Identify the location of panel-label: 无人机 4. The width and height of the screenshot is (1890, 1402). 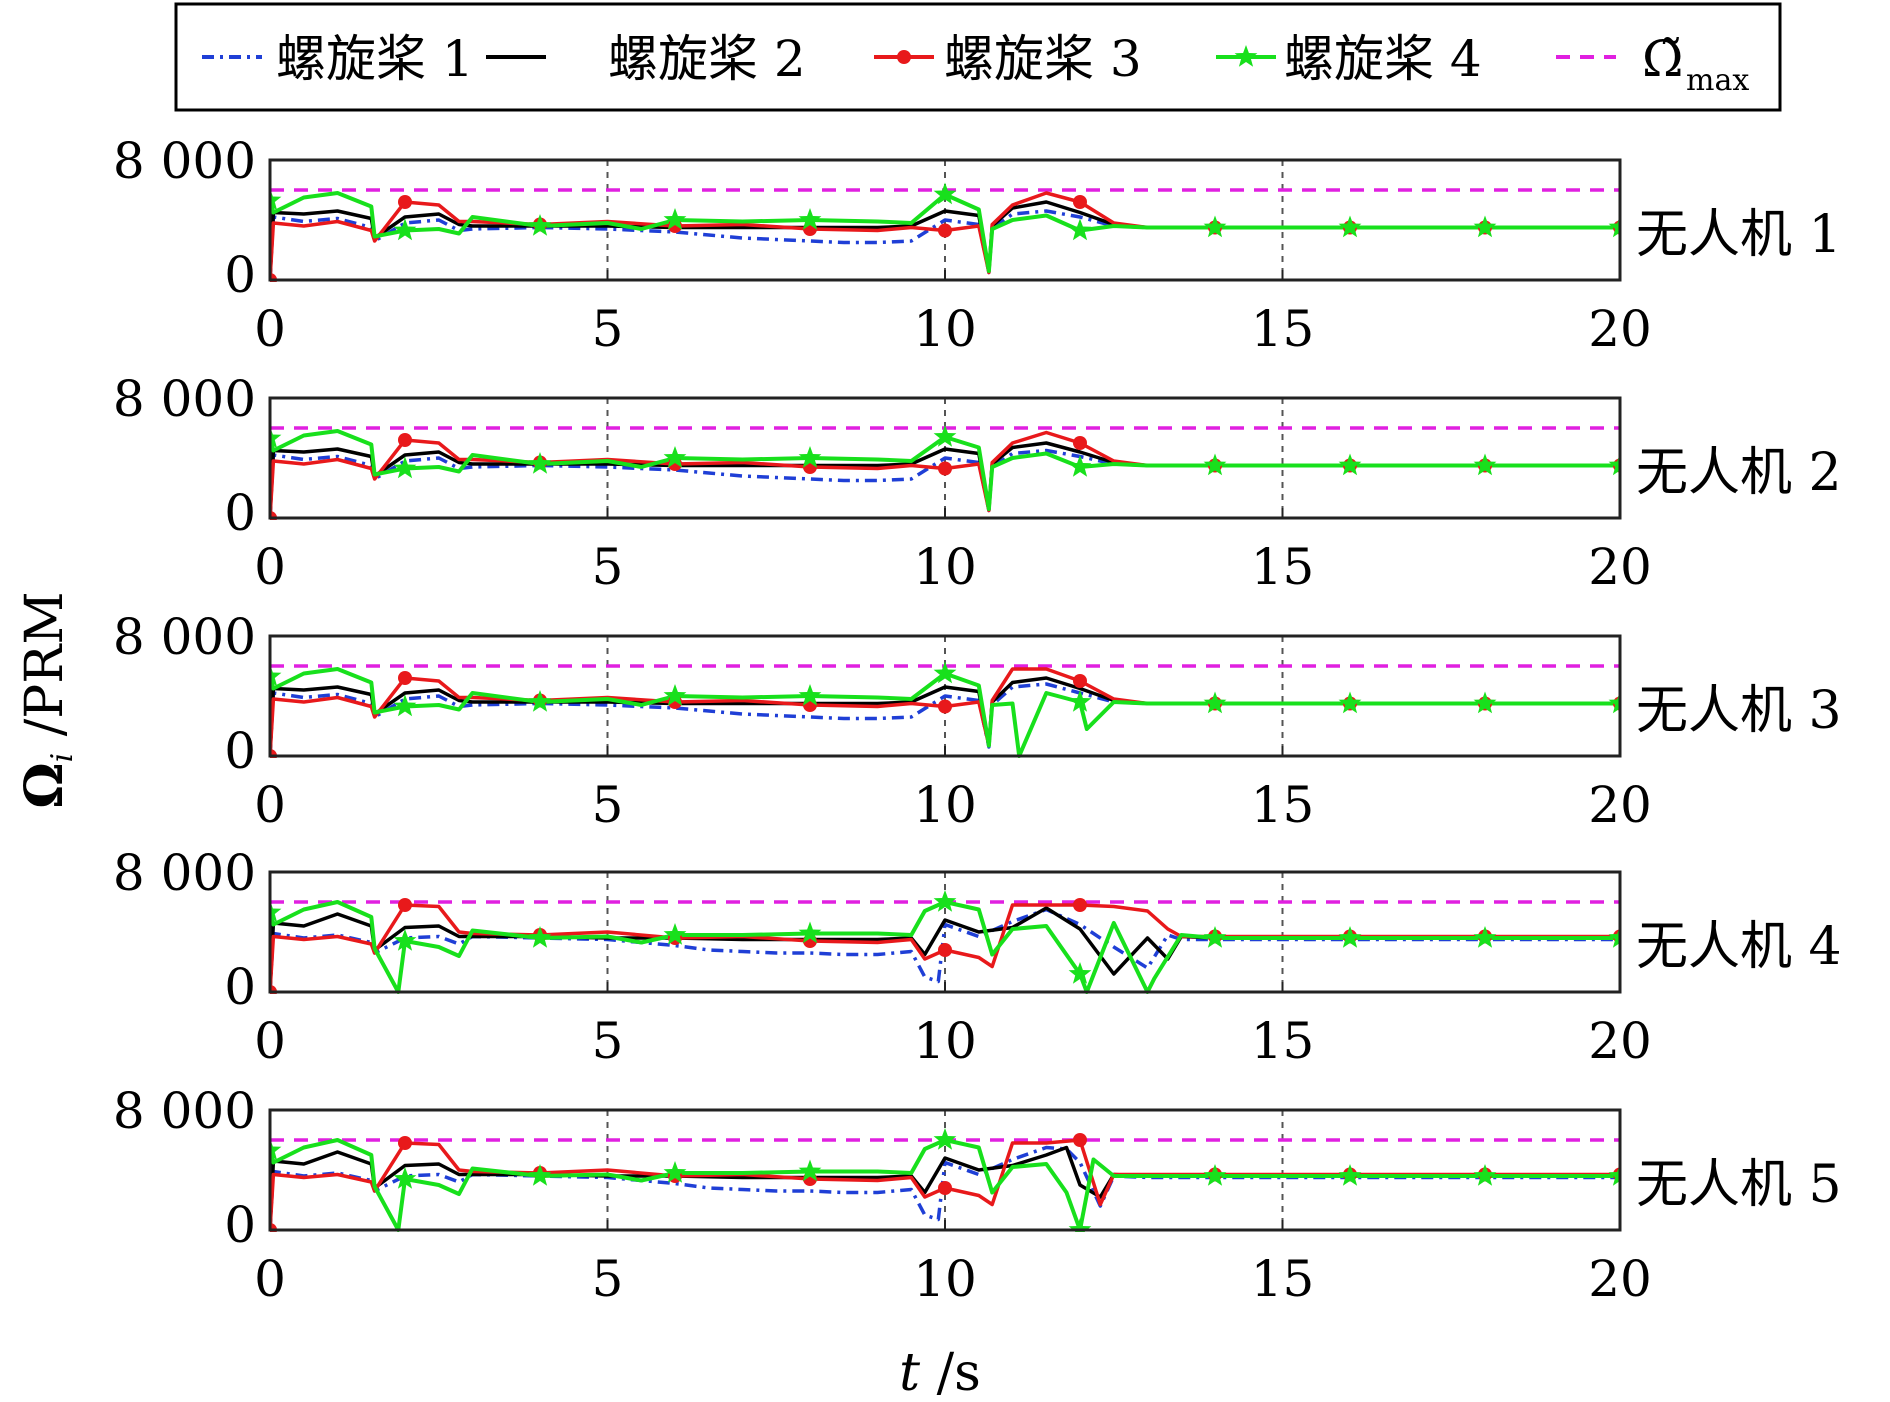
(1739, 947).